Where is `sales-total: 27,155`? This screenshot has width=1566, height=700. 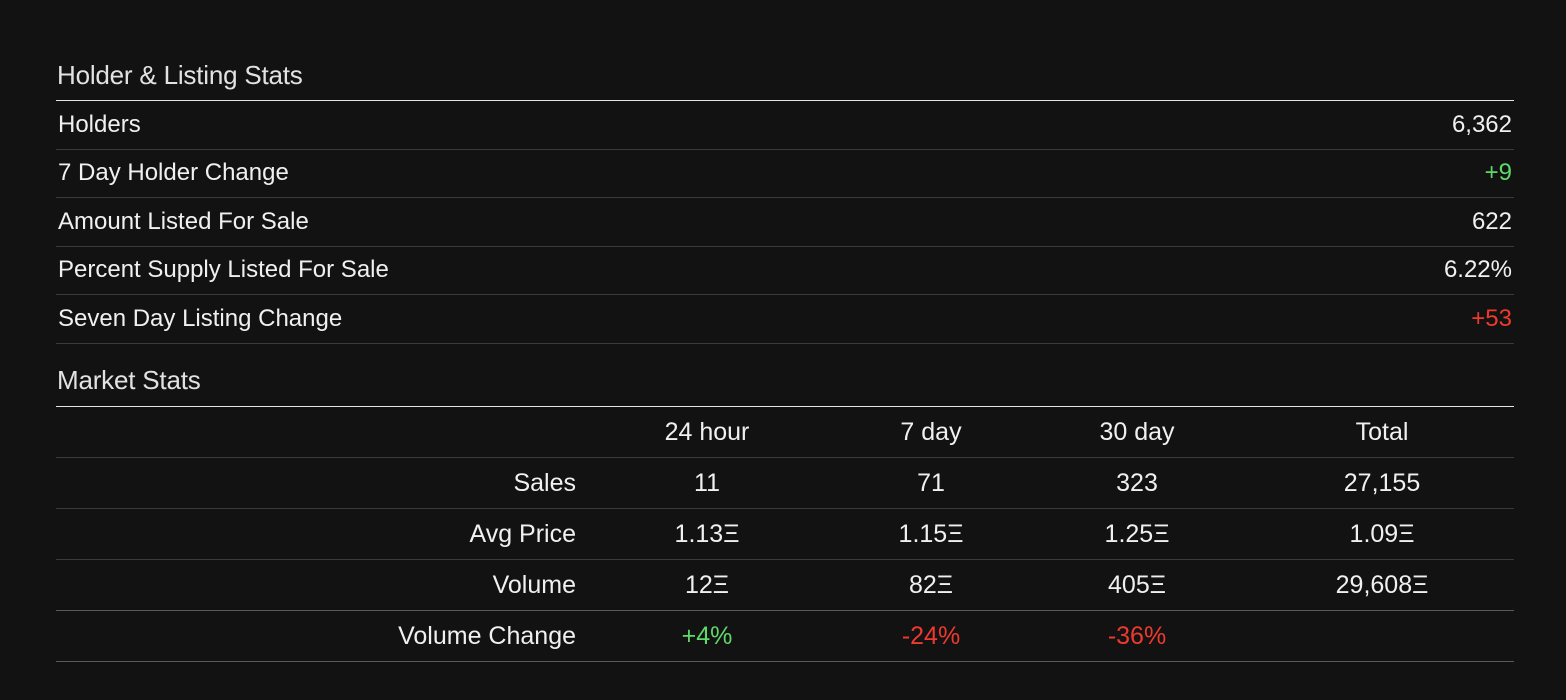 sales-total: 27,155 is located at coordinates (1382, 483).